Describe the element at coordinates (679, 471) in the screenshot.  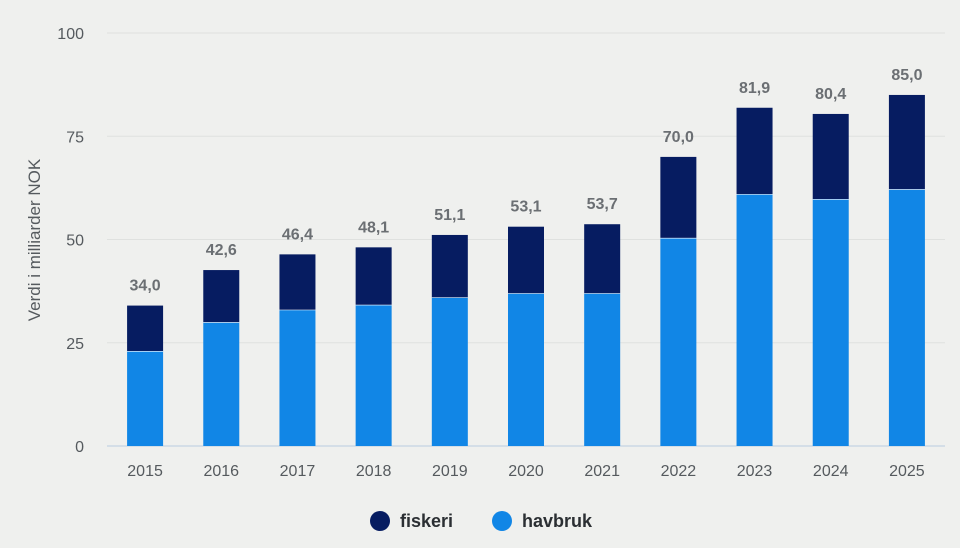
I see `x-tick-label: 2022` at that location.